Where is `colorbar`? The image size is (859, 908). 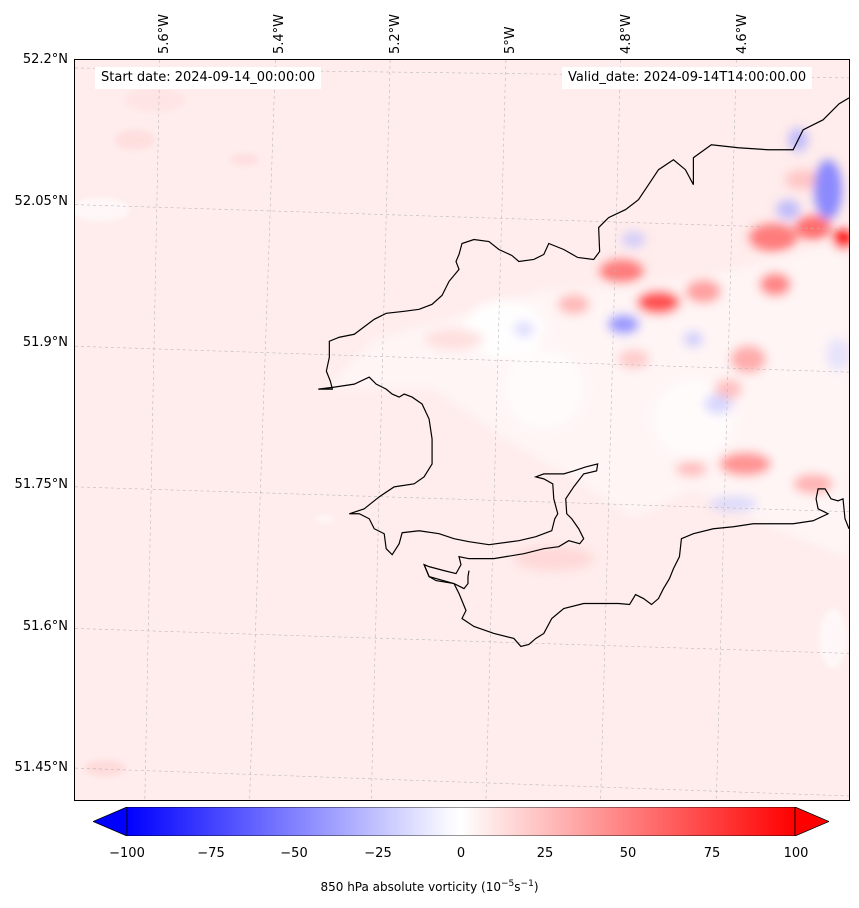
colorbar is located at coordinates (461, 821).